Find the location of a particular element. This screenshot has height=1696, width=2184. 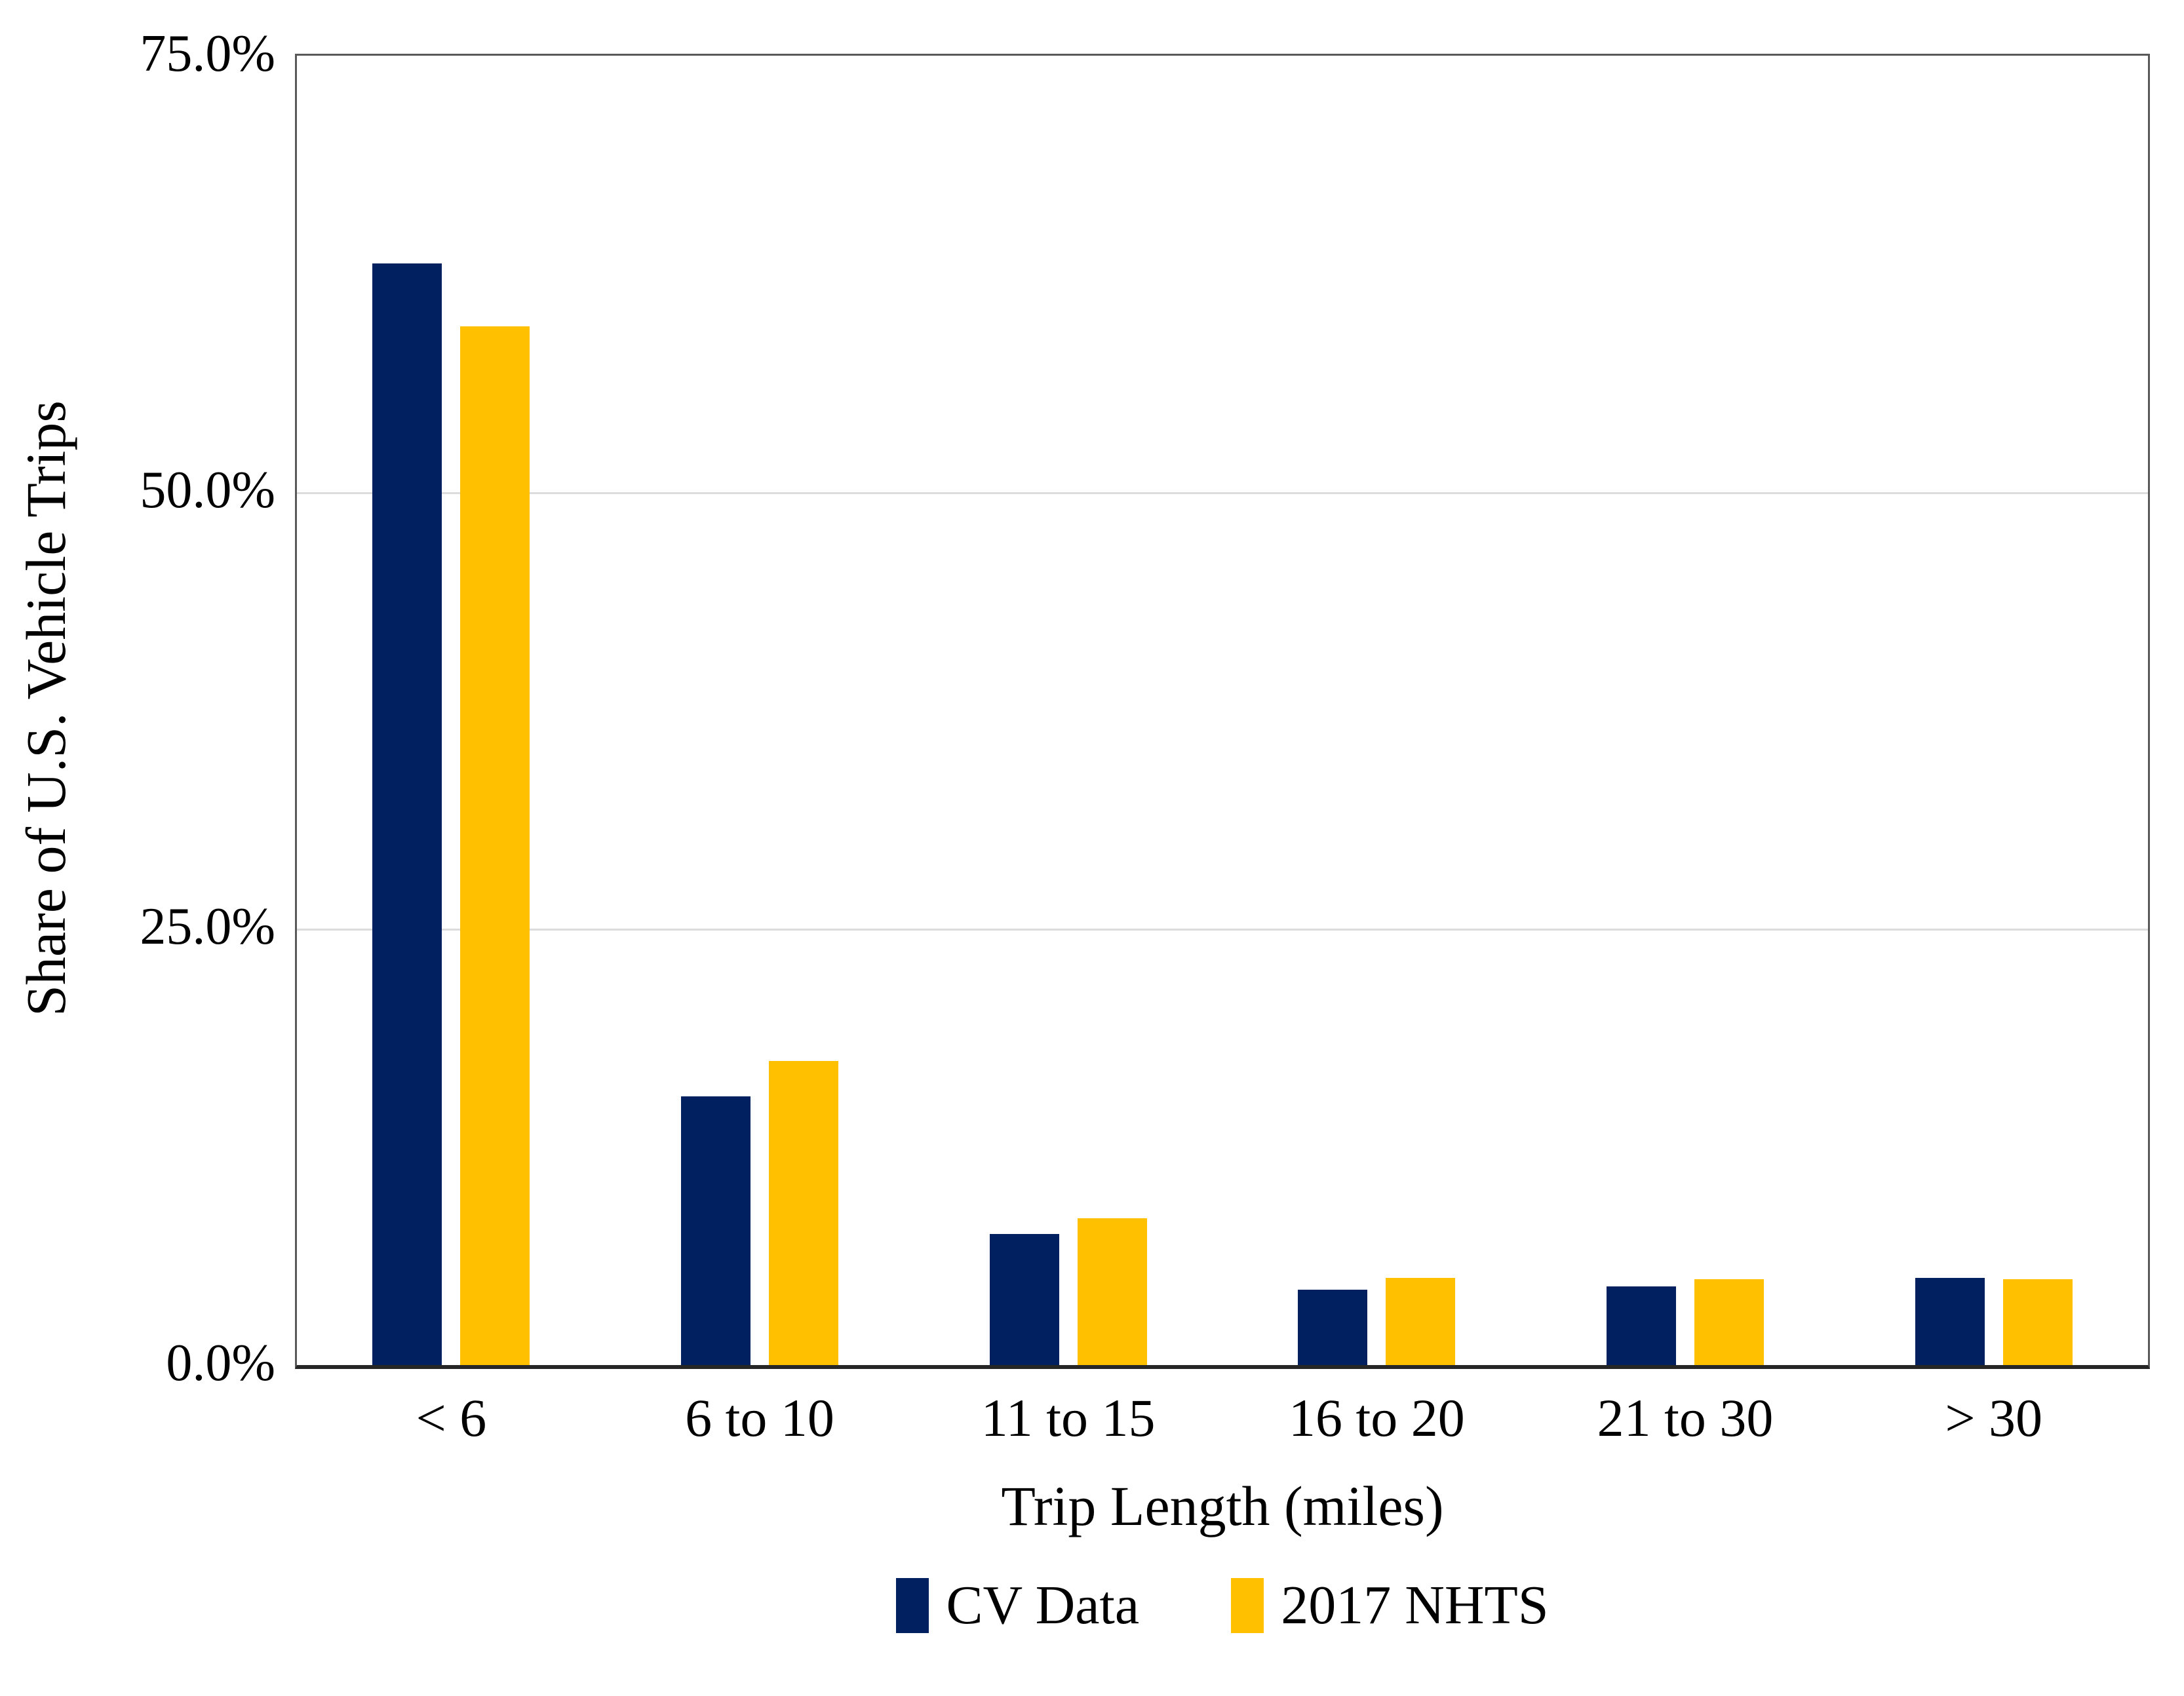

x-tick-label-2: 11 to 15 is located at coordinates (1068, 1418).